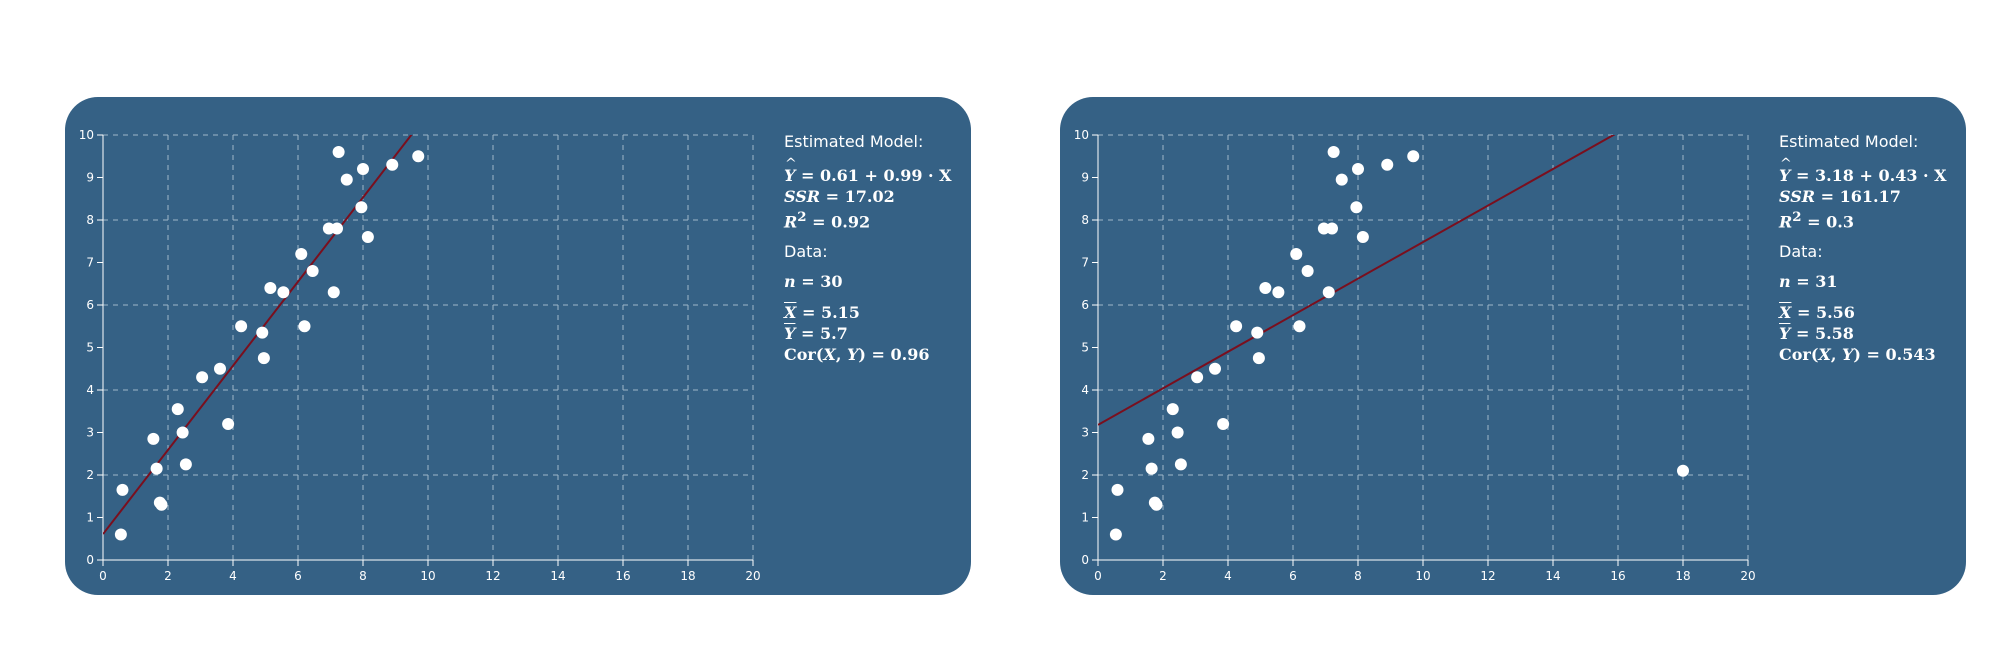  I want to click on cor-line: Cor(X, Y) = 0.543, so click(1857, 355).